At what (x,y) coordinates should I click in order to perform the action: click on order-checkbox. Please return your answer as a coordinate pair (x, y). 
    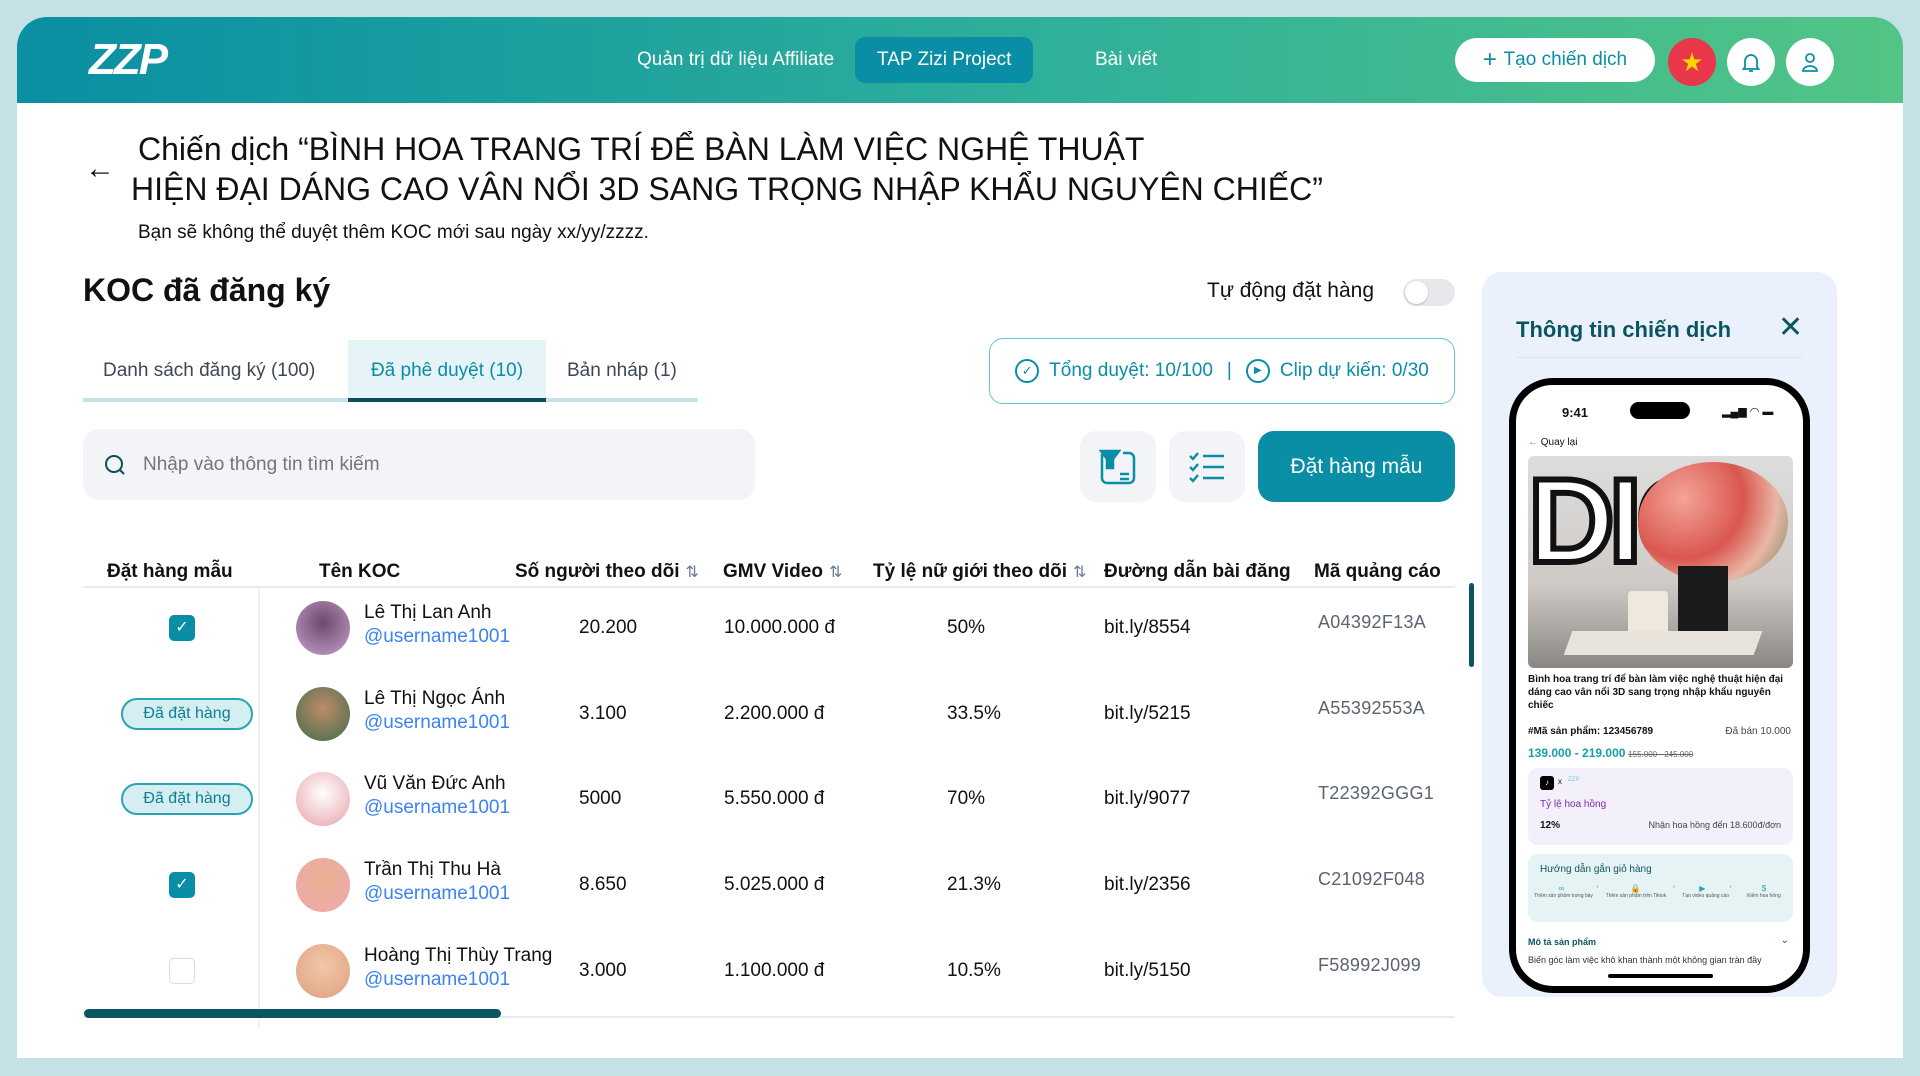
    Looking at the image, I should click on (182, 970).